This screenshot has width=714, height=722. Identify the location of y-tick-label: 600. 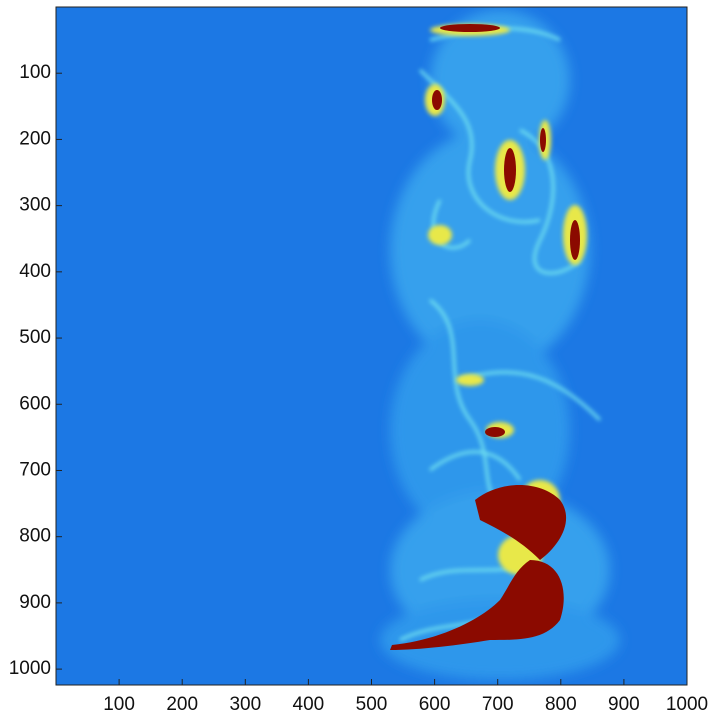
(35, 403).